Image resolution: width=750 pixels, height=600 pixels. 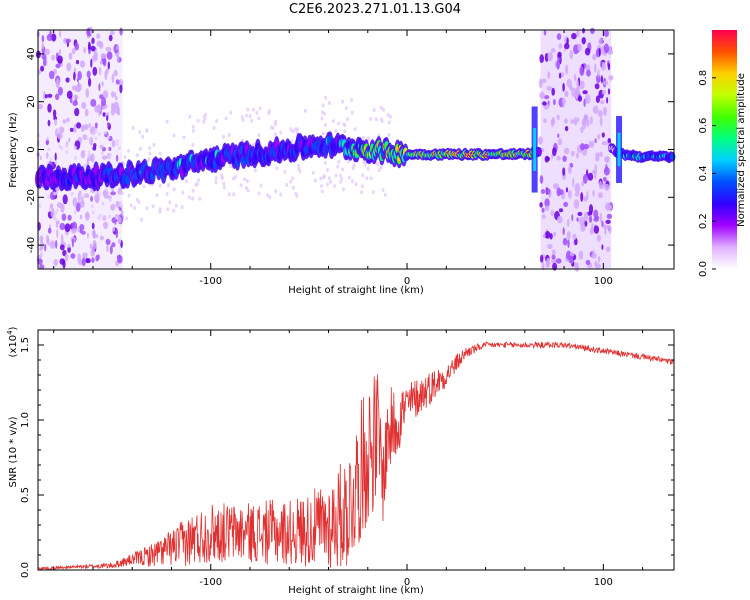 What do you see at coordinates (535, 149) in the screenshot?
I see `edge-streak-core` at bounding box center [535, 149].